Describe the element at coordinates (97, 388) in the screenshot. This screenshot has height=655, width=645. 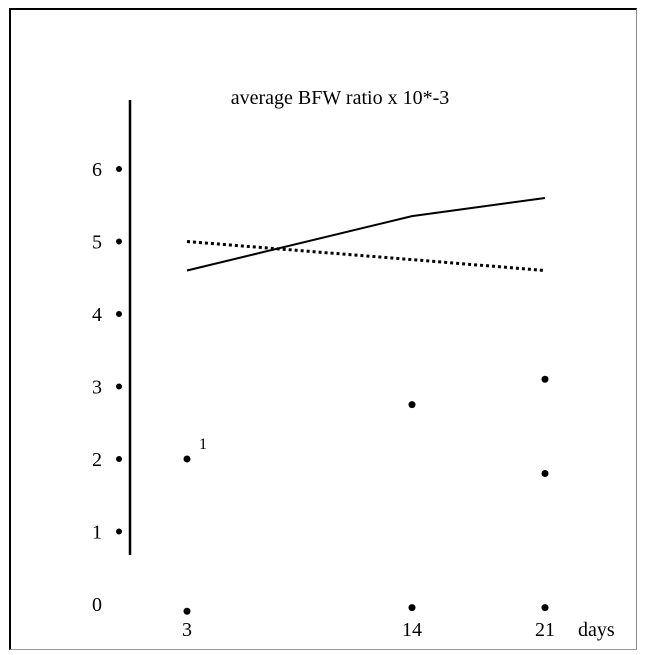
I see `y-tick-label-3: 3` at that location.